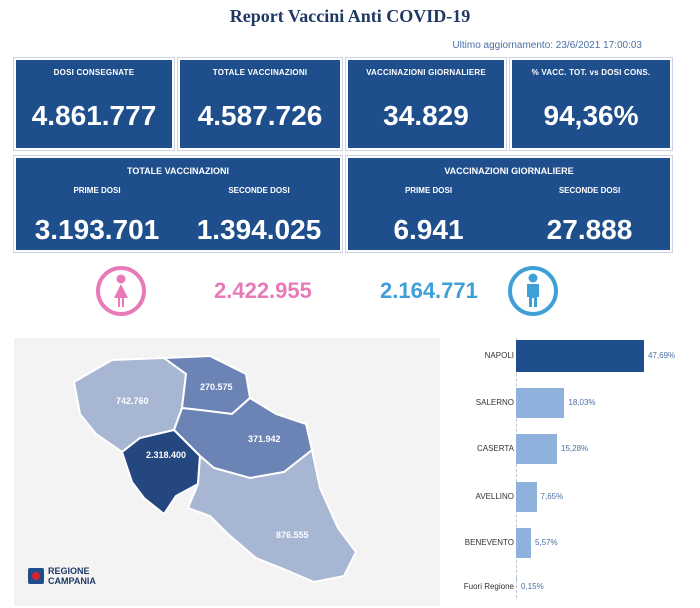  What do you see at coordinates (591, 72) in the screenshot?
I see `kpi-label: % VACC. TOT. vs DOSI CONS.` at bounding box center [591, 72].